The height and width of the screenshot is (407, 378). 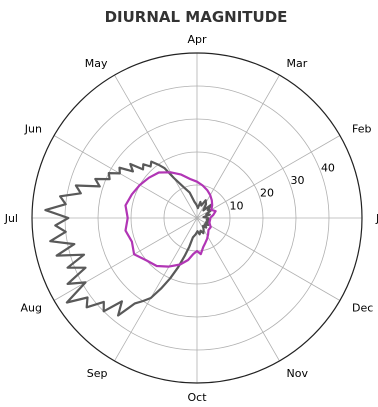 I want to click on angular-gridline-sep, so click(x=156, y=289).